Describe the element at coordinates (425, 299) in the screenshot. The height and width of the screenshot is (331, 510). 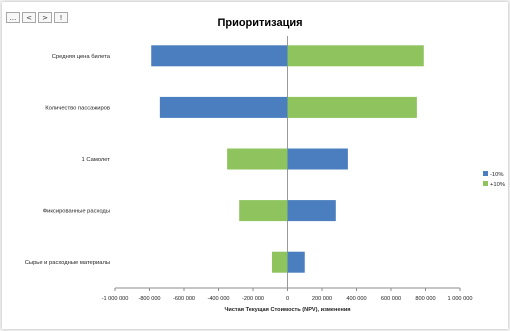
I see `x-tick-label: 800 000` at that location.